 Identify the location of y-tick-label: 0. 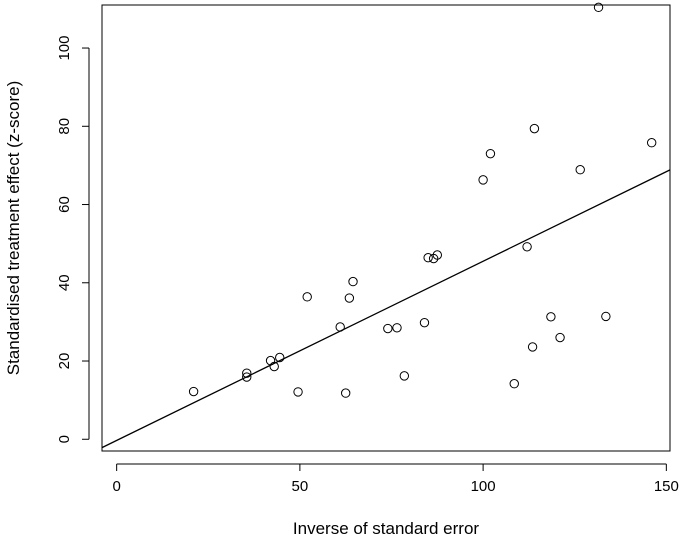
(64, 439).